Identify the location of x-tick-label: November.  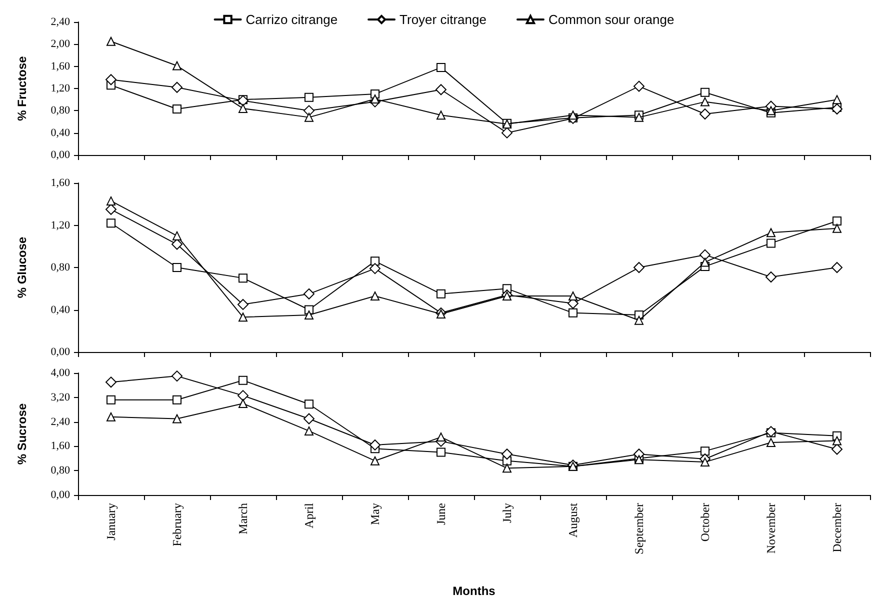
(771, 528).